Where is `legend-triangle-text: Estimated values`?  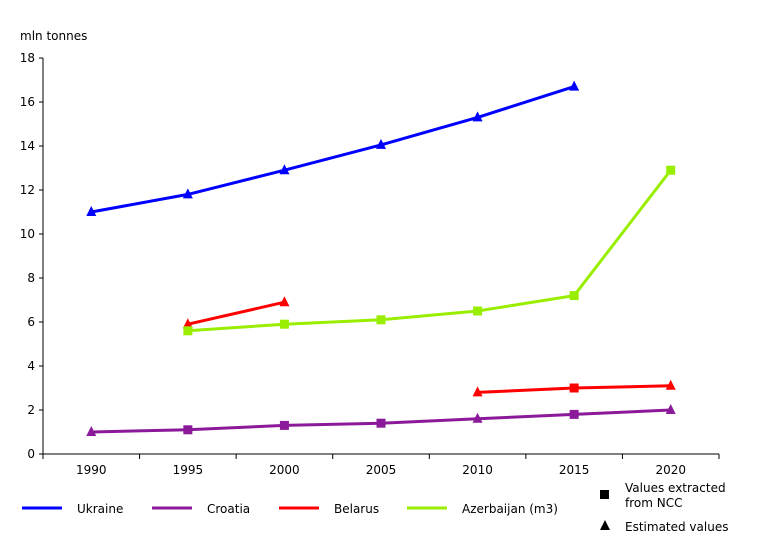 legend-triangle-text: Estimated values is located at coordinates (676, 527).